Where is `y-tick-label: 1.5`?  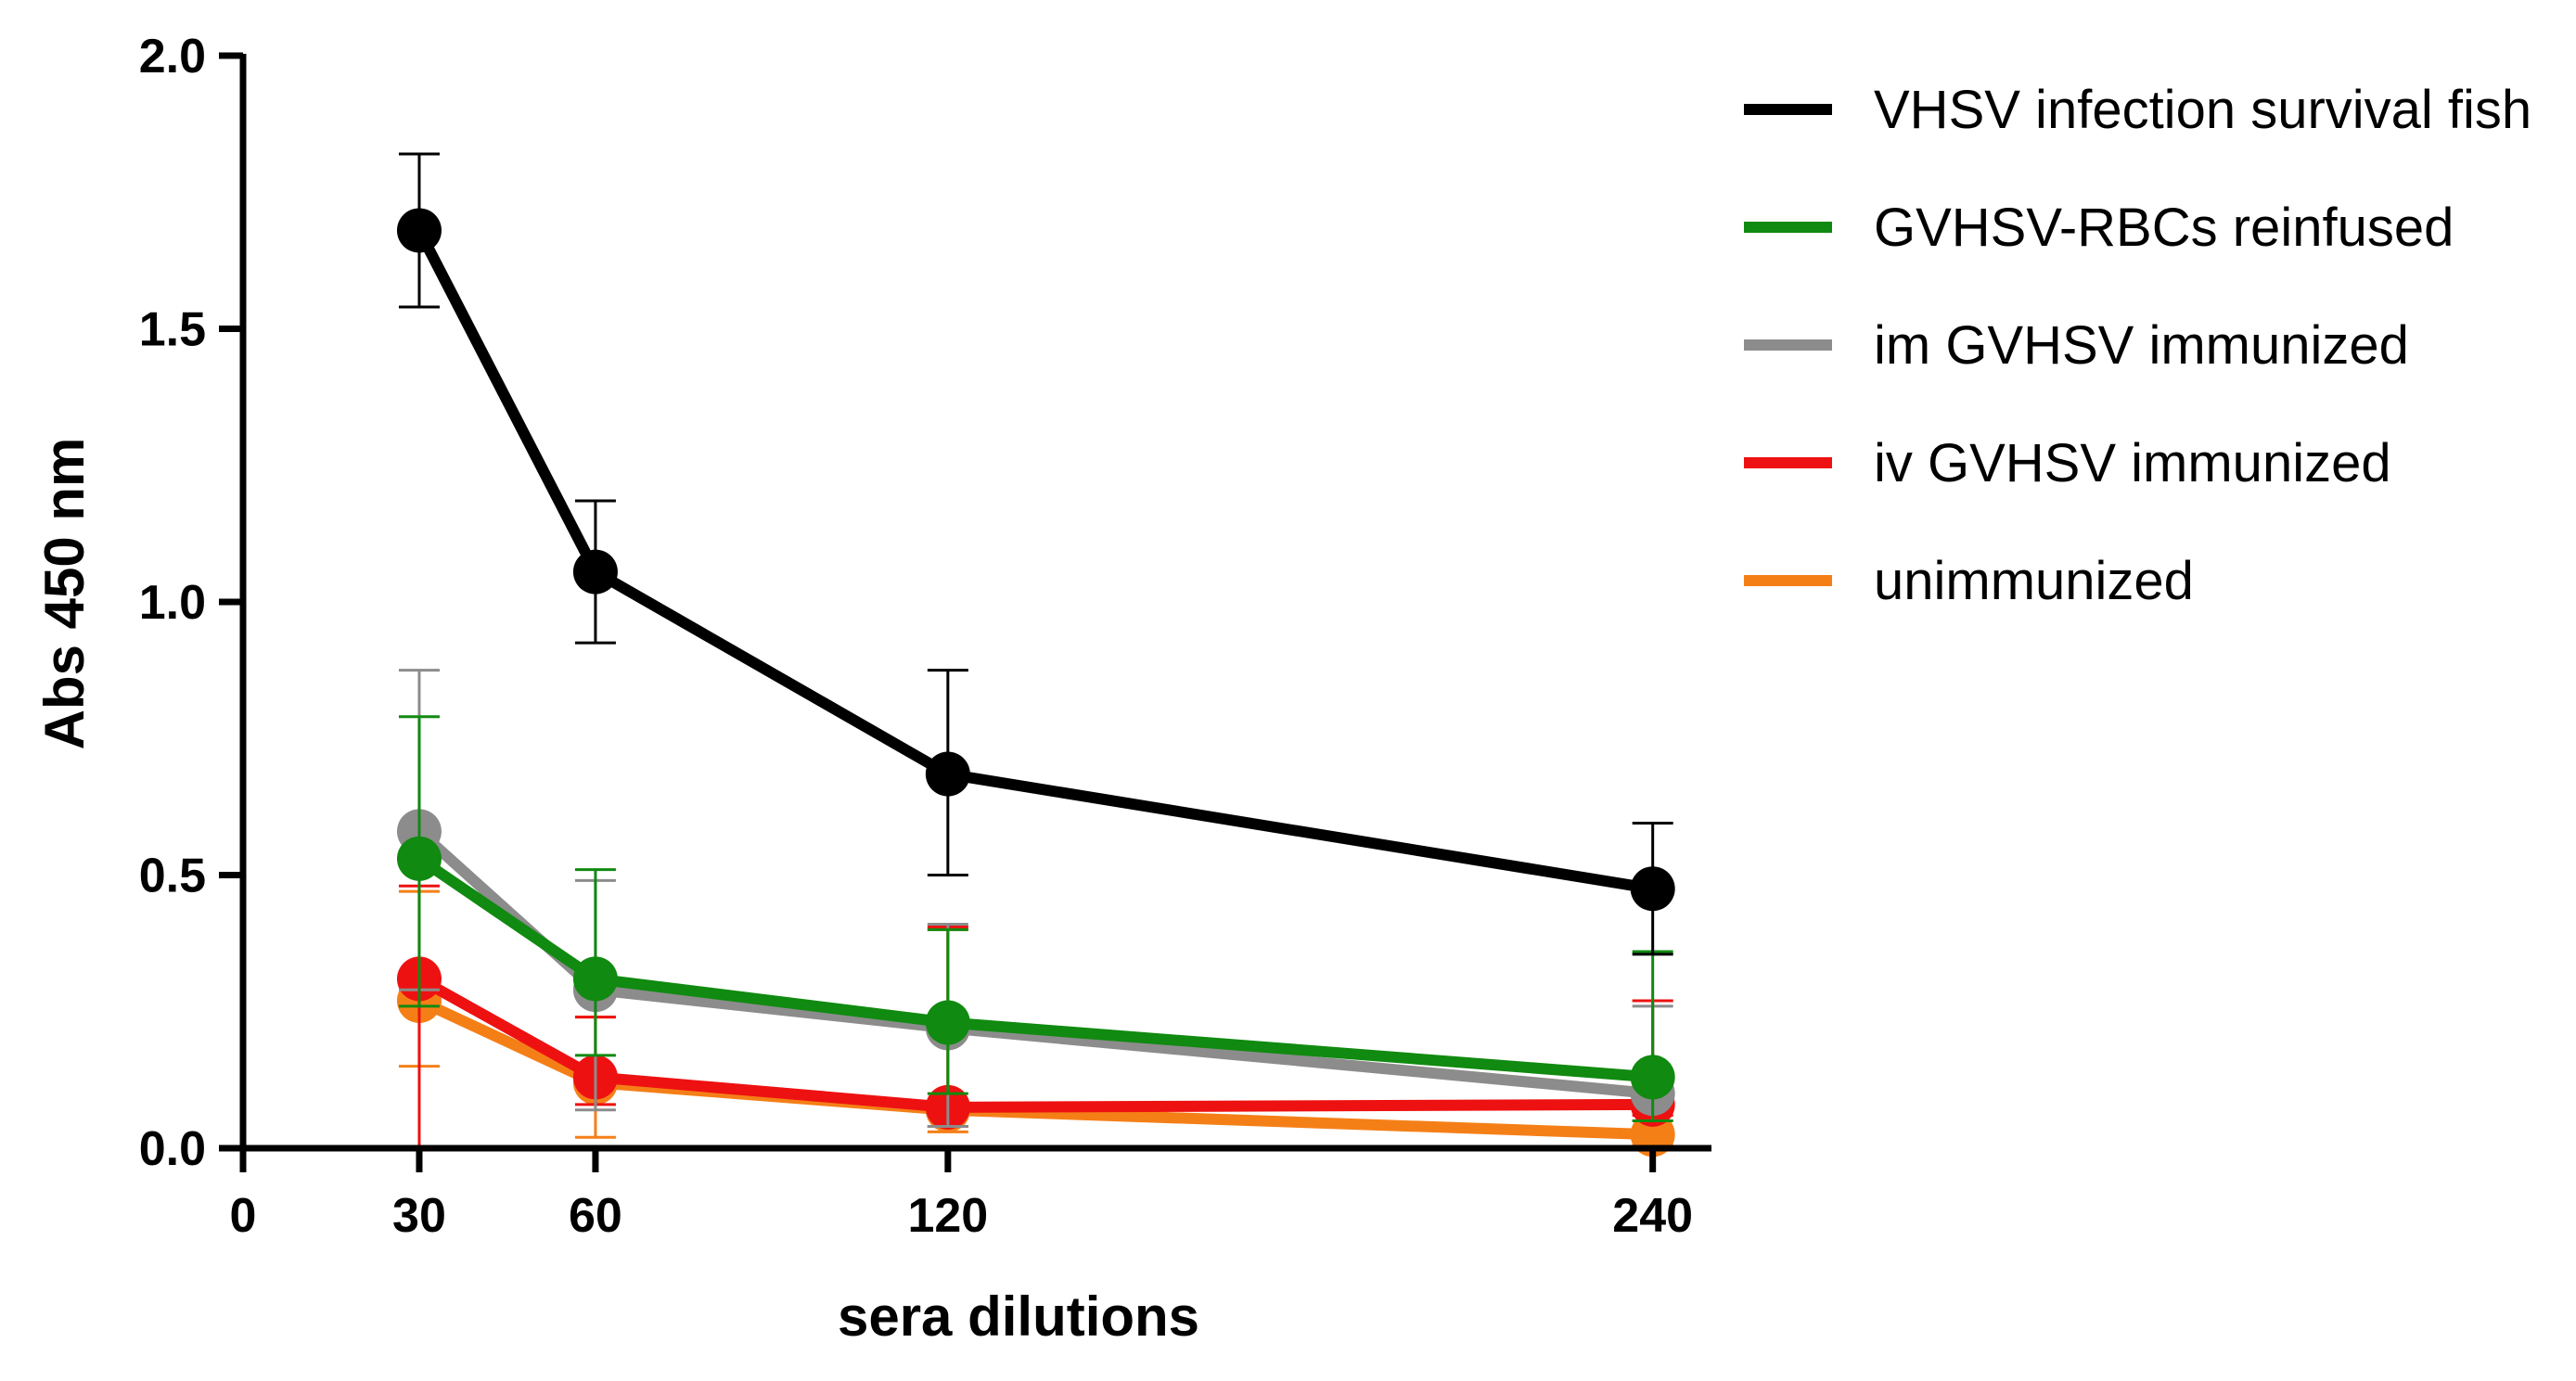 y-tick-label: 1.5 is located at coordinates (172, 330).